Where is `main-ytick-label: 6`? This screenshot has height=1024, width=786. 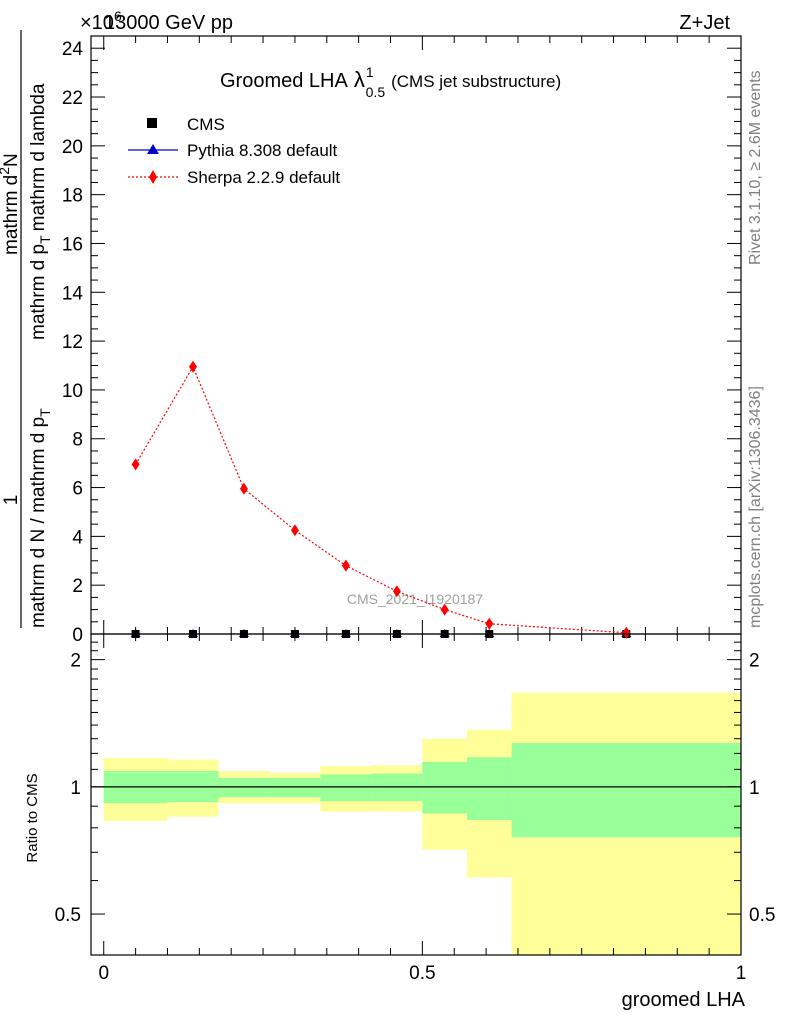
main-ytick-label: 6 is located at coordinates (77, 489).